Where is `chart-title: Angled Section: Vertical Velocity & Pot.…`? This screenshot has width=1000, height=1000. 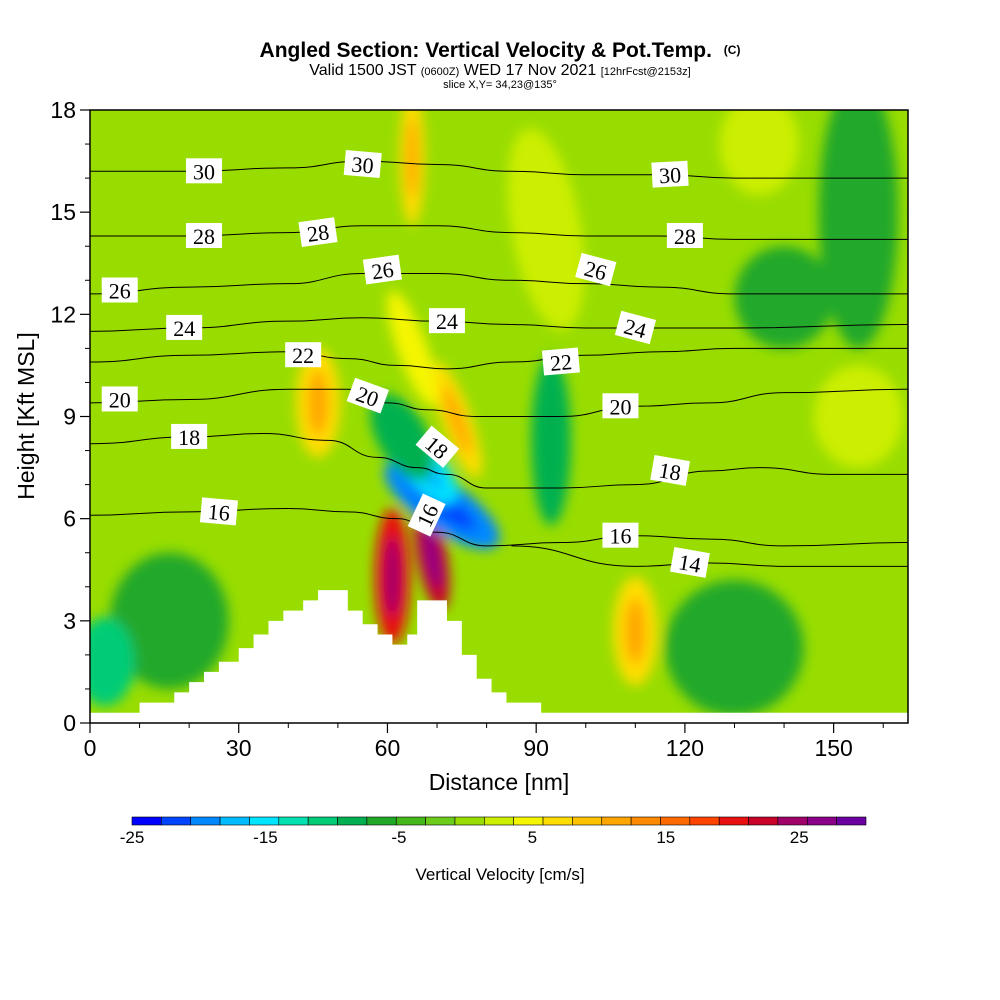
chart-title: Angled Section: Vertical Velocity & Pot.… is located at coordinates (500, 50).